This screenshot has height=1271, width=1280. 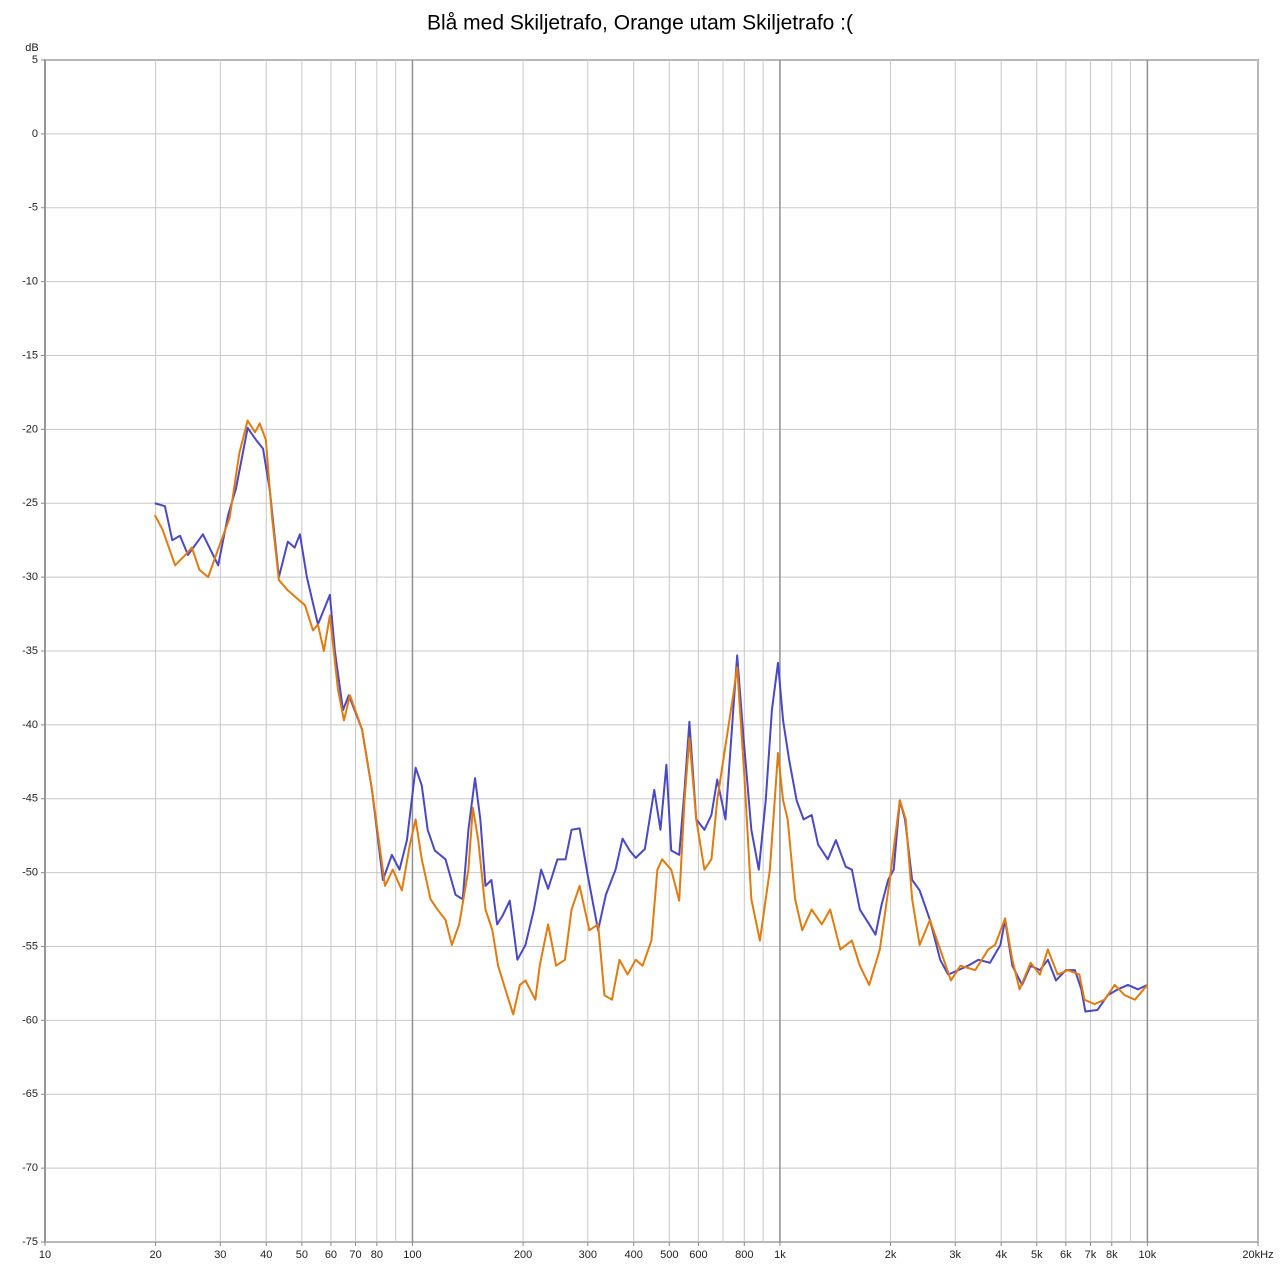 I want to click on y-tick-label: -30, so click(x=30, y=577).